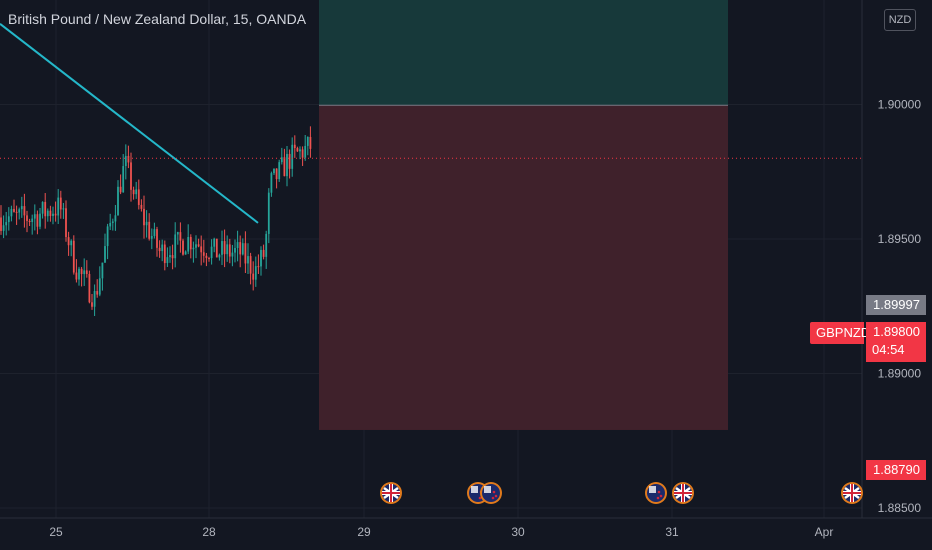 The height and width of the screenshot is (550, 932). What do you see at coordinates (900, 508) in the screenshot?
I see `price-tick-label: 1.88500` at bounding box center [900, 508].